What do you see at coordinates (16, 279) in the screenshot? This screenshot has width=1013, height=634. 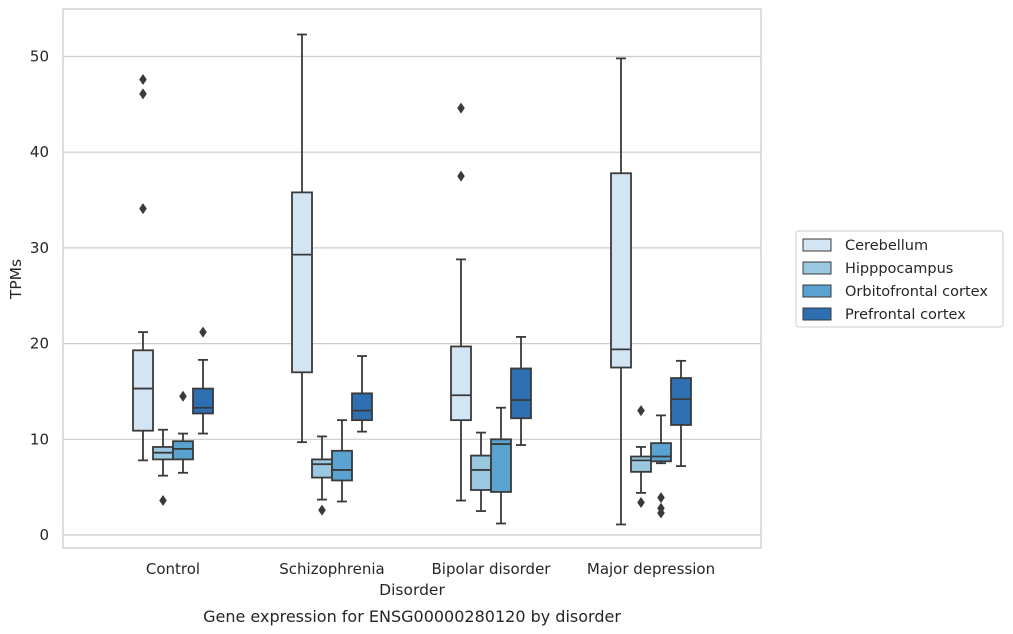 I see `y-axis-label: TPMs` at bounding box center [16, 279].